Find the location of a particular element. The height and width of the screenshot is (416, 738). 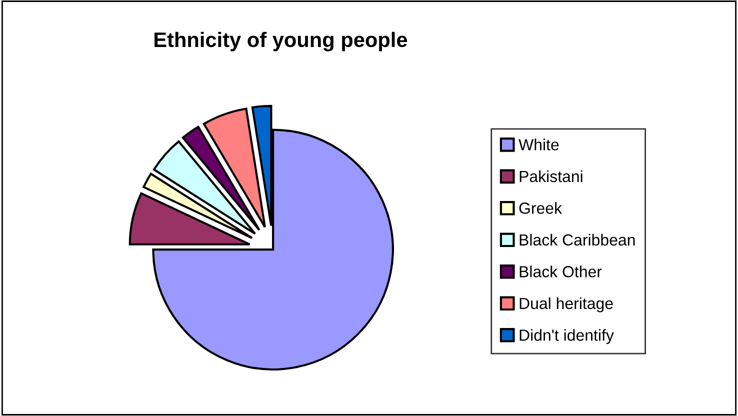

legend-label: Pakistani is located at coordinates (551, 176).